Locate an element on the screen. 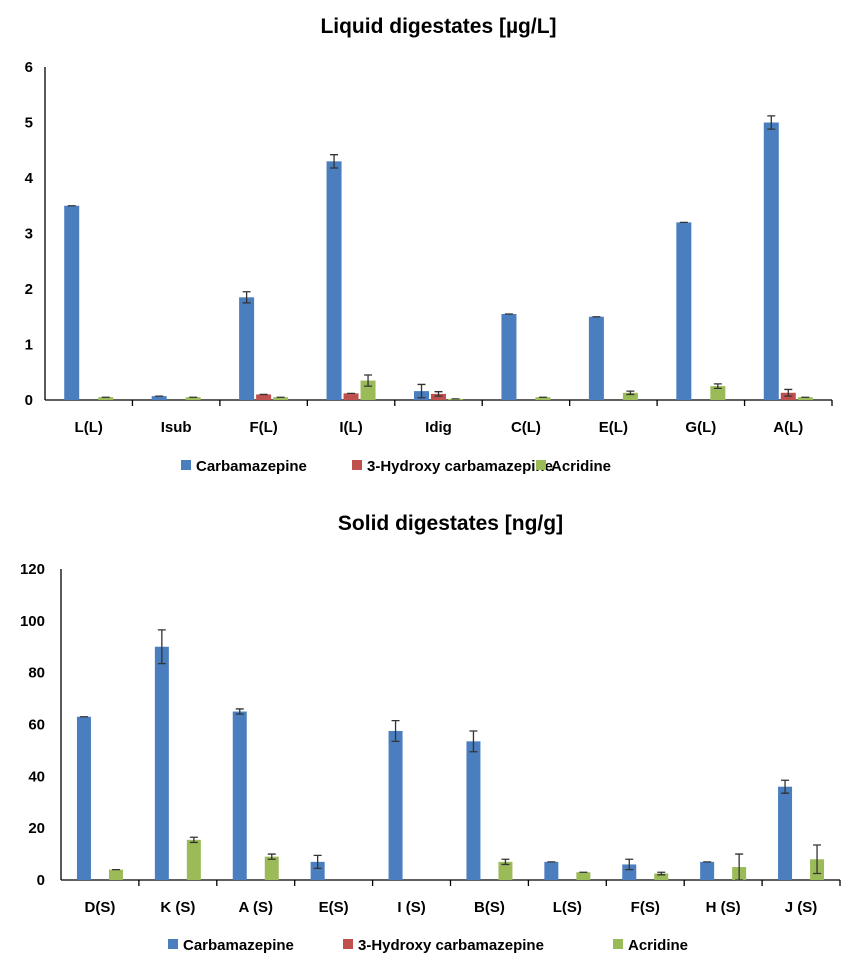 The width and height of the screenshot is (844, 959). x-tick-label: E(S) is located at coordinates (334, 907).